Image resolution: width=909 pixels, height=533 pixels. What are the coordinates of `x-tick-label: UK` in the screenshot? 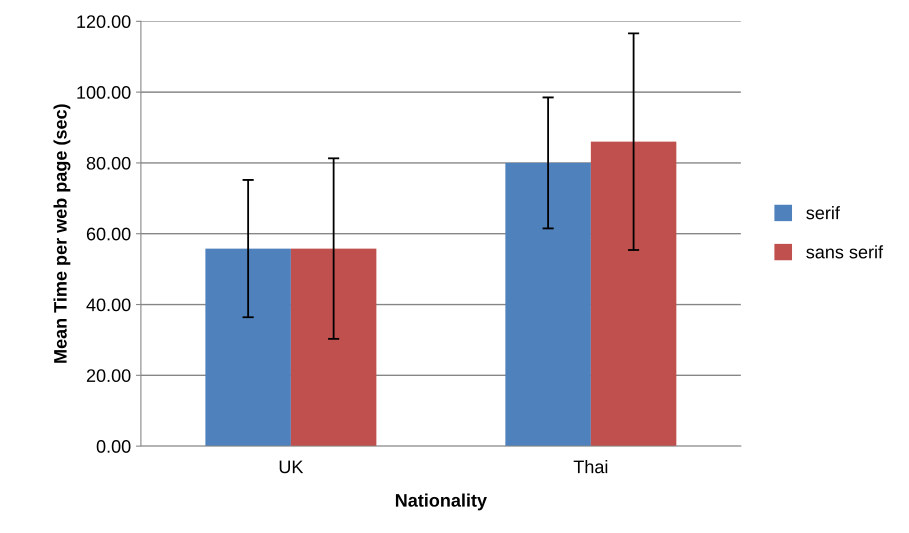 It's located at (292, 467).